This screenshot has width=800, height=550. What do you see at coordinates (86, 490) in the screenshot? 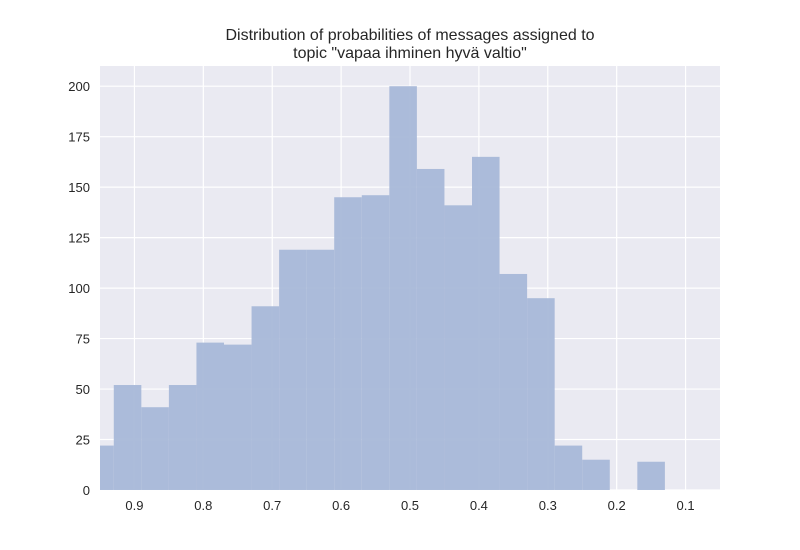
I see `y-tick-label: 0` at bounding box center [86, 490].